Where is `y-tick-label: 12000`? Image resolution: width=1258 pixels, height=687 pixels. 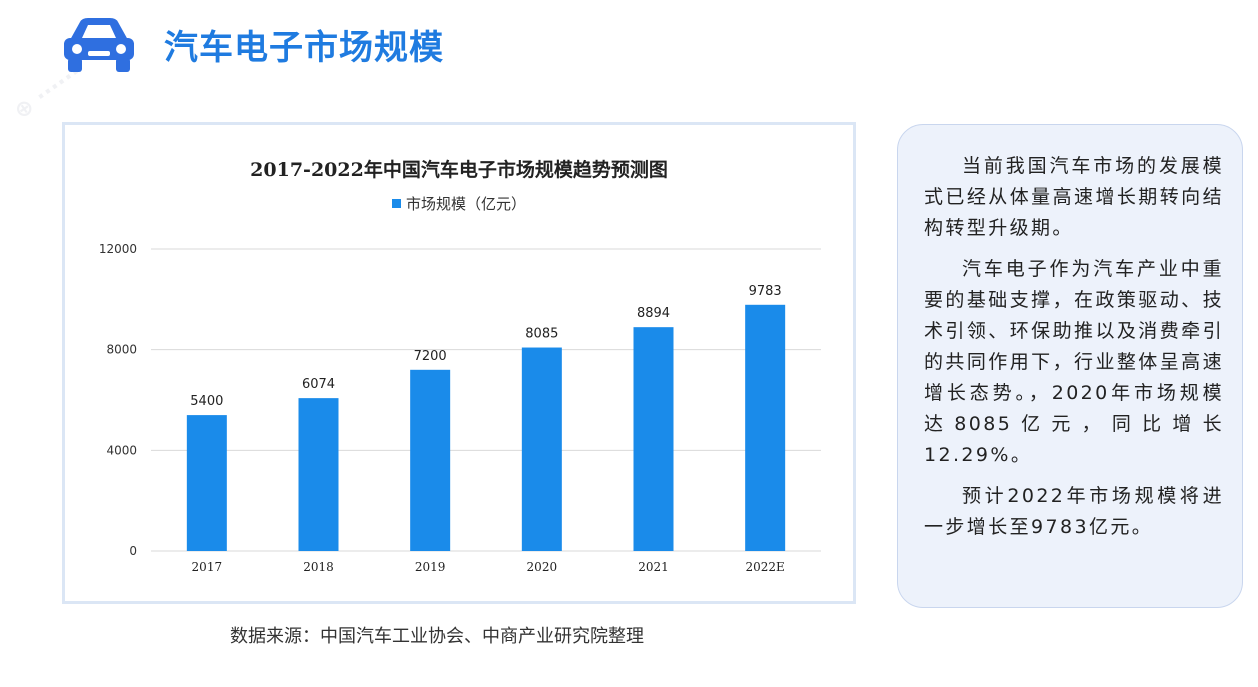 y-tick-label: 12000 is located at coordinates (118, 249).